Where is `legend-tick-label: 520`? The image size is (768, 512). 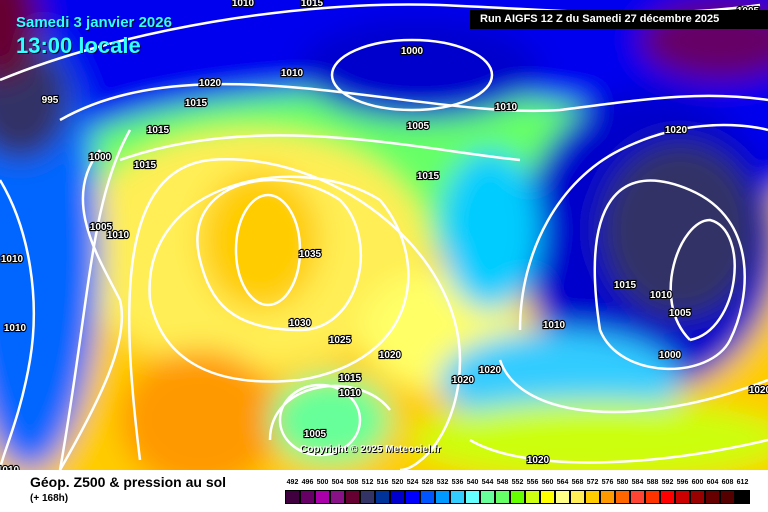 legend-tick-label: 520 is located at coordinates (397, 482).